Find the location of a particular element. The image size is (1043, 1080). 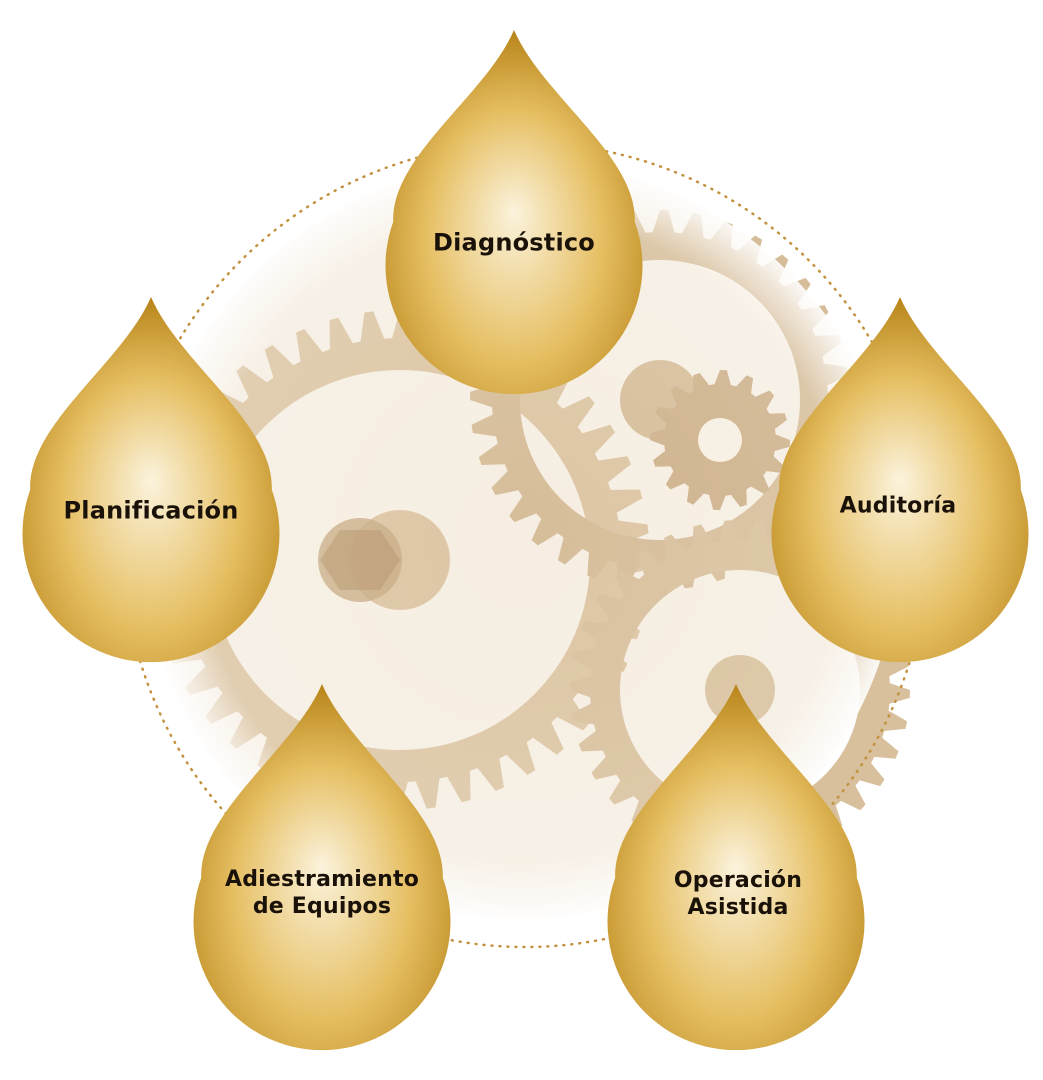

label-auditoria: Auditoría is located at coordinates (898, 507).